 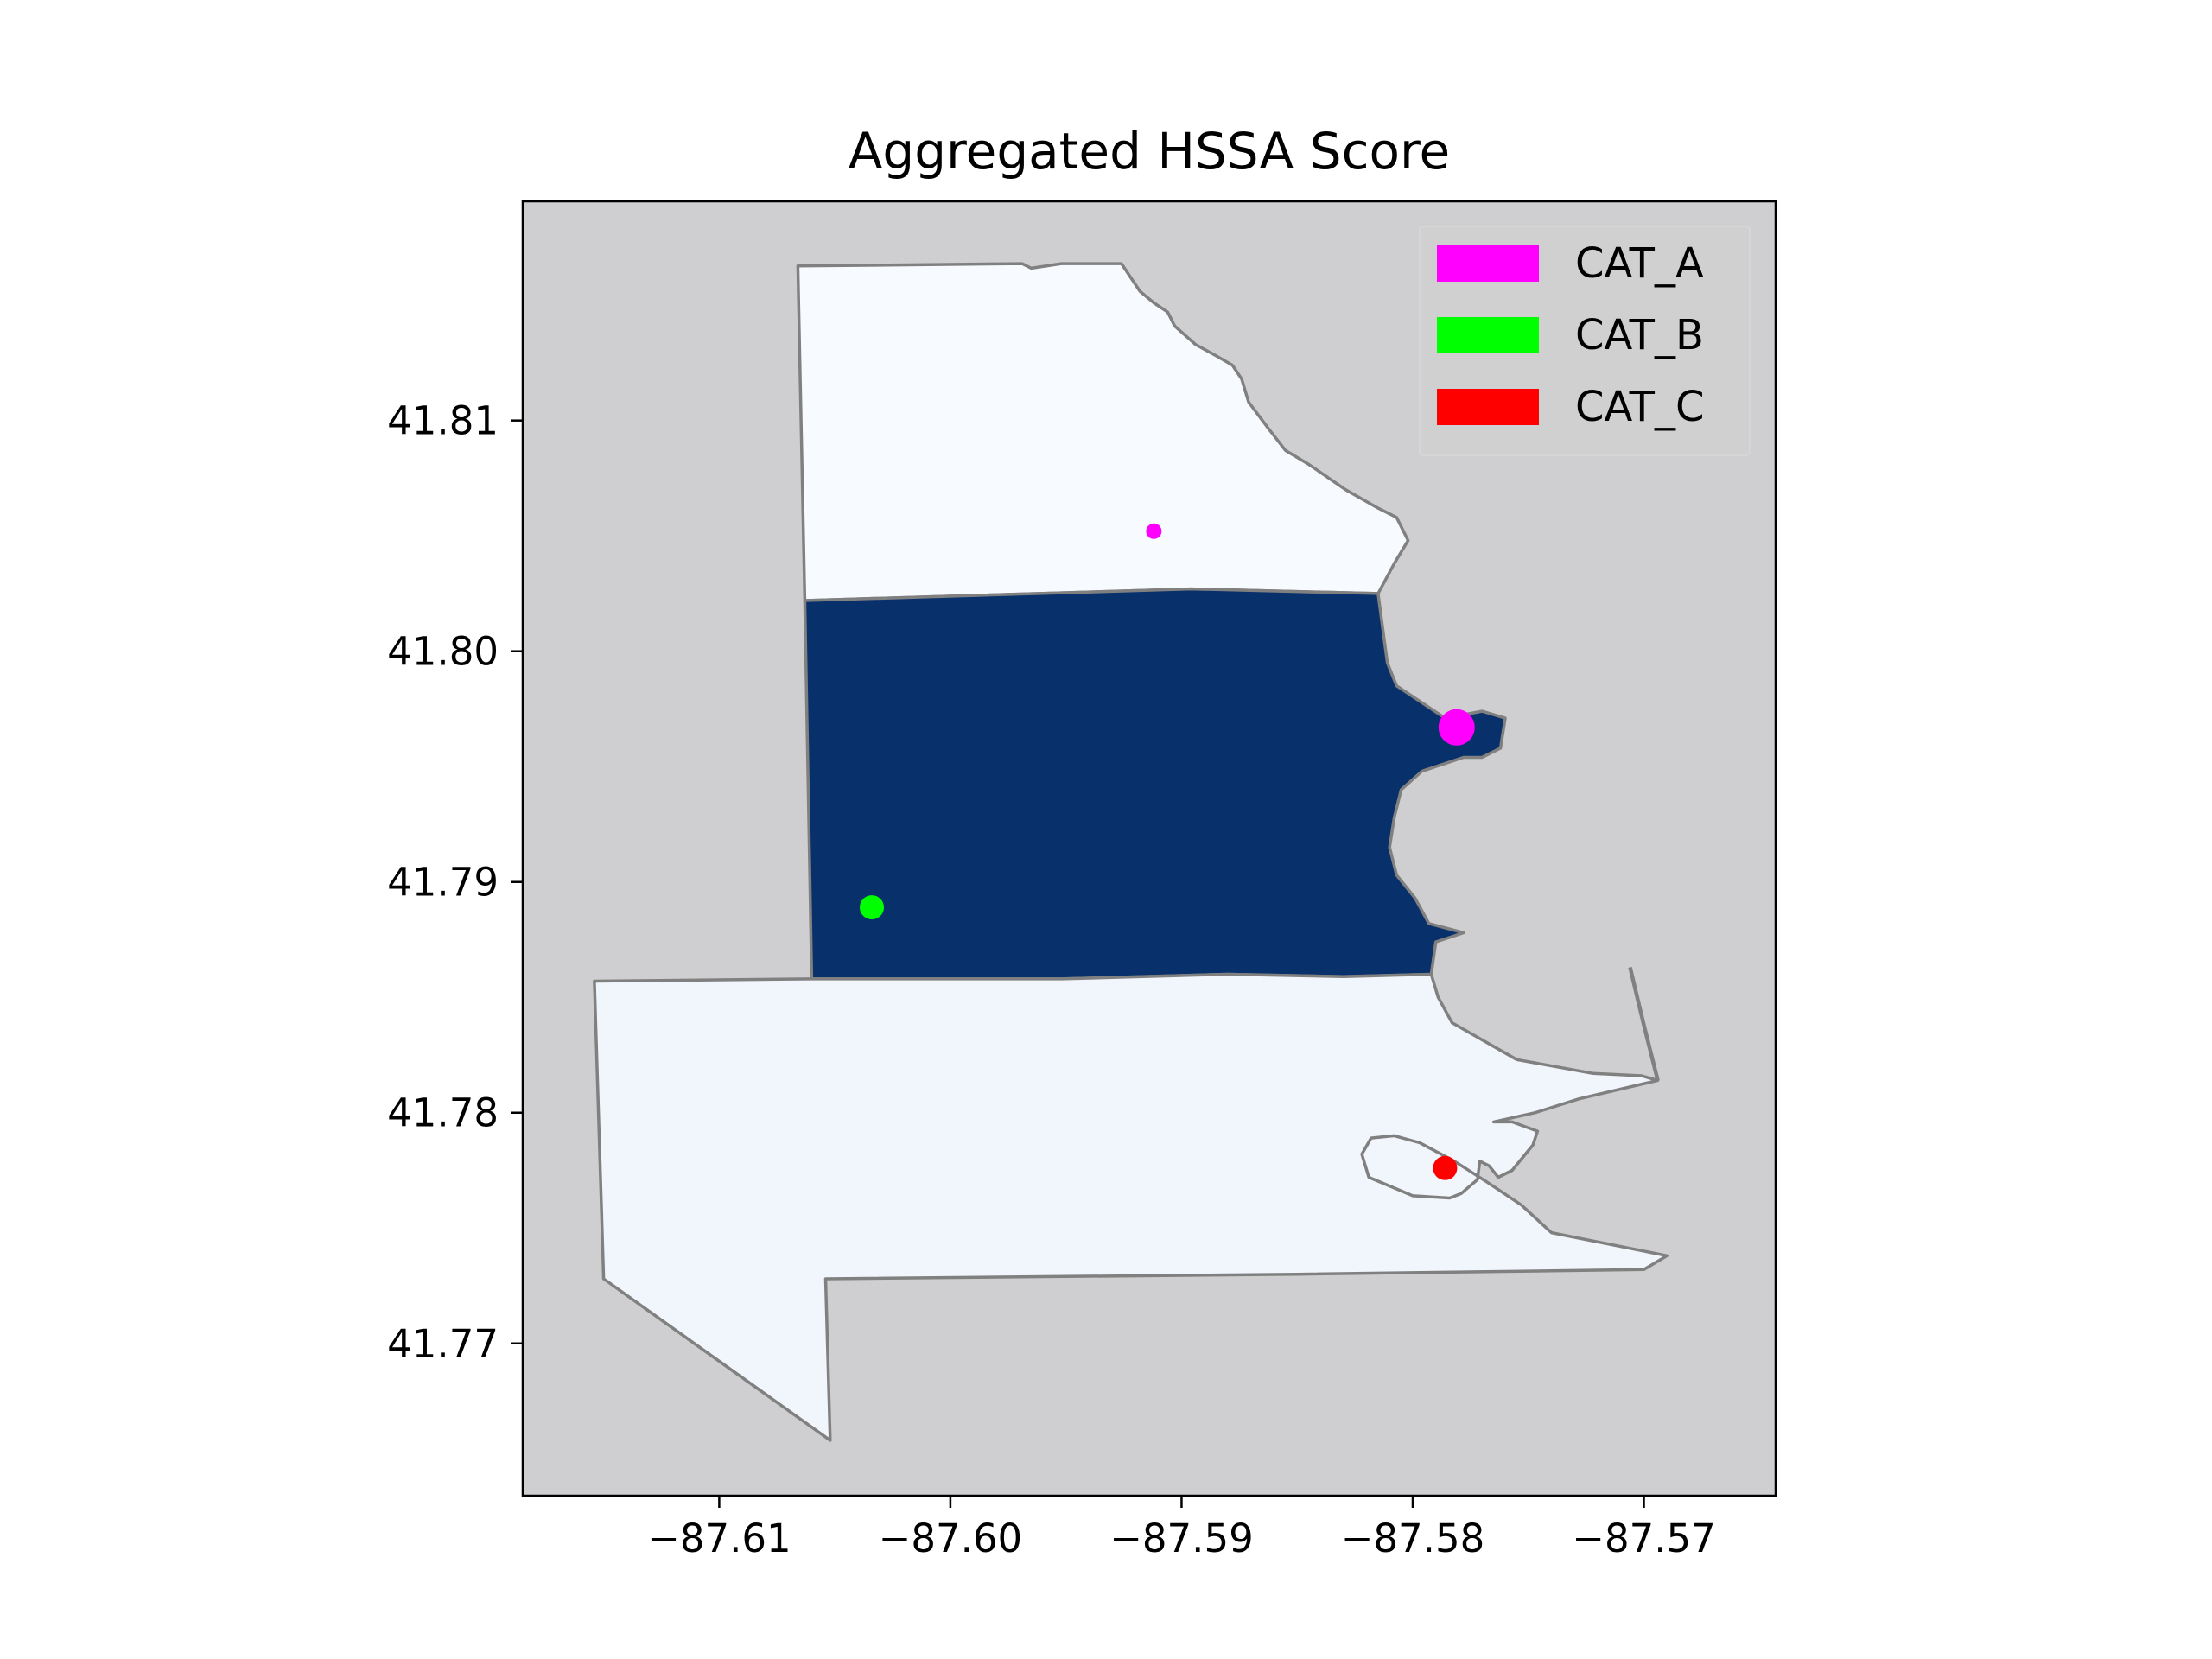 I want to click on y-tick-label-1: 41.81, so click(x=443, y=421).